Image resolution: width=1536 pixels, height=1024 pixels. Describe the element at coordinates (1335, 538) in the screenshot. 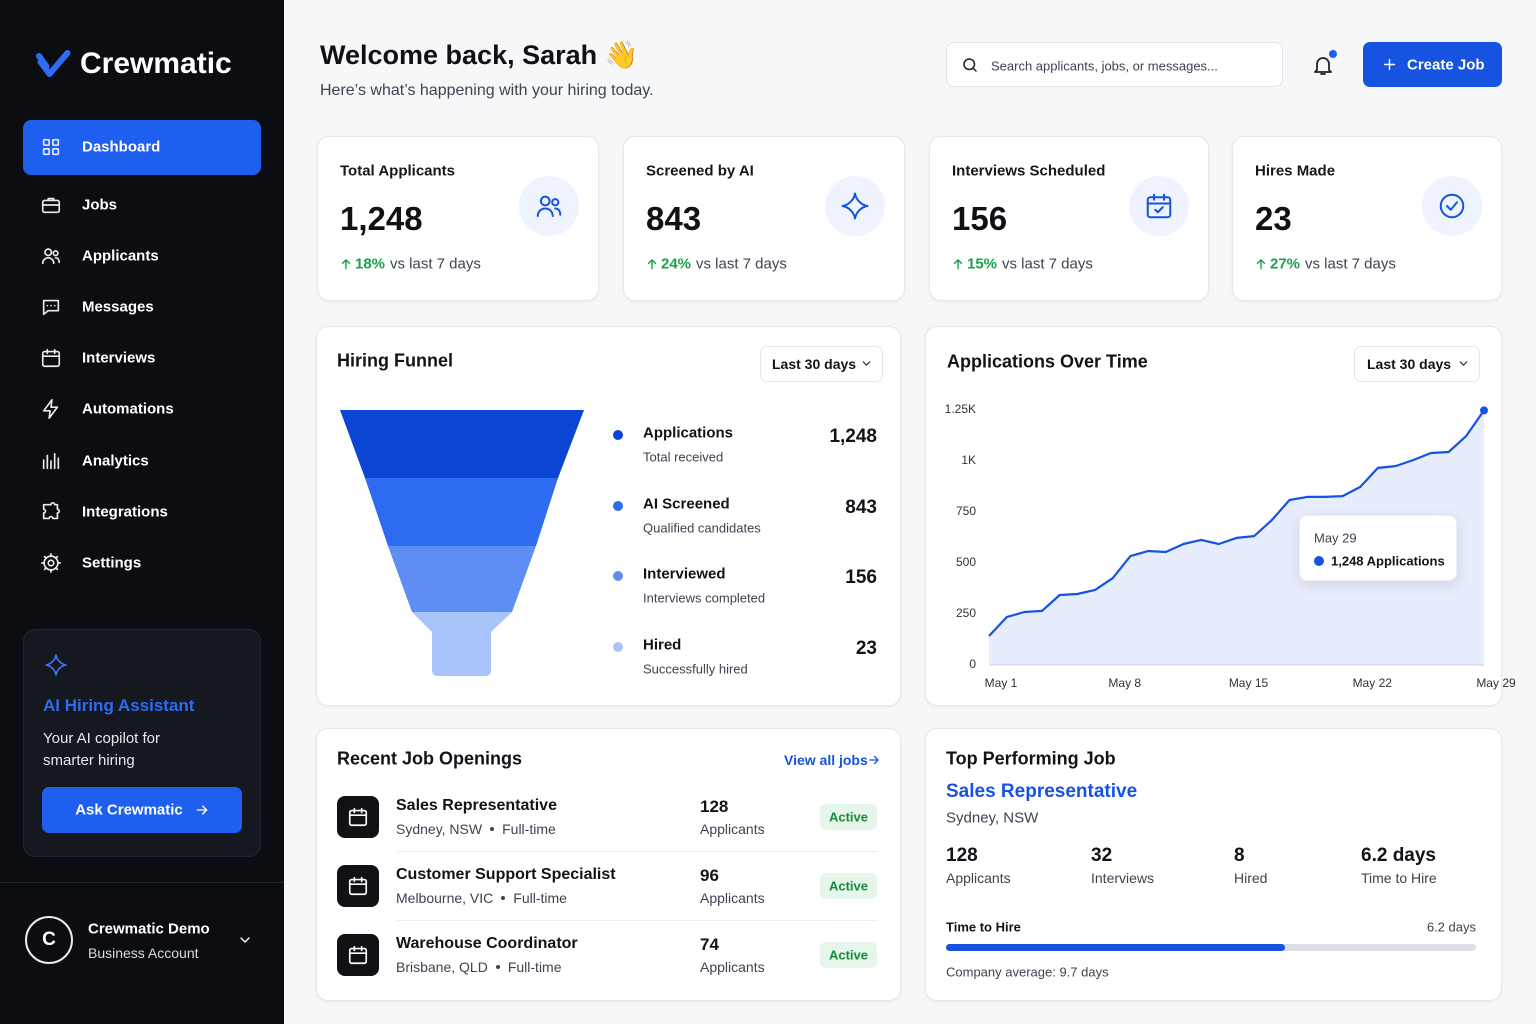

I see `tooltip-title: May 29` at that location.